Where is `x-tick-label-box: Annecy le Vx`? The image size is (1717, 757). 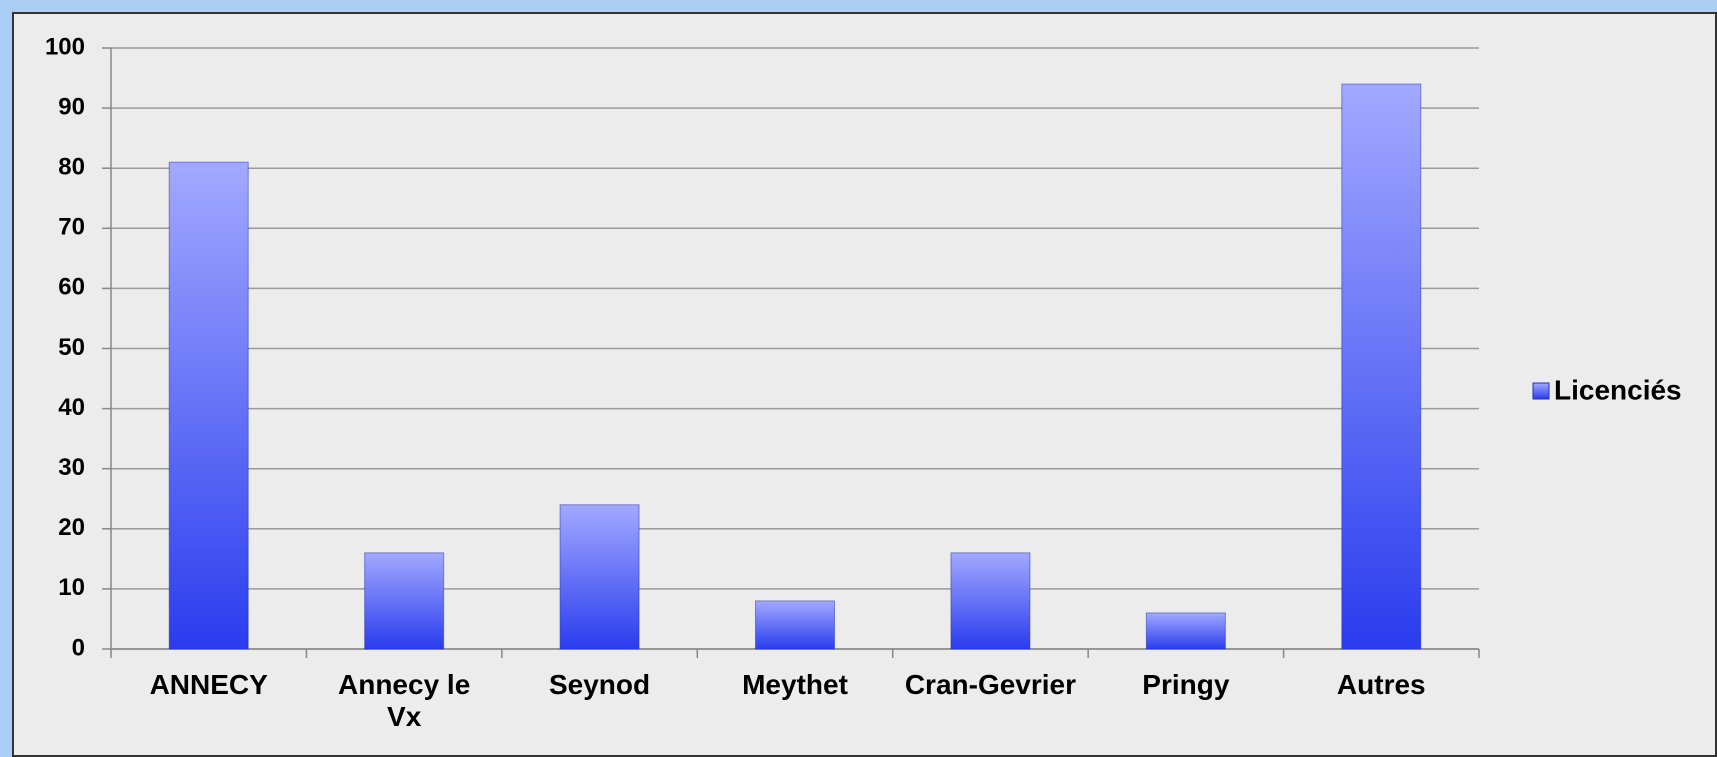
x-tick-label-box: Annecy le Vx is located at coordinates (404, 700).